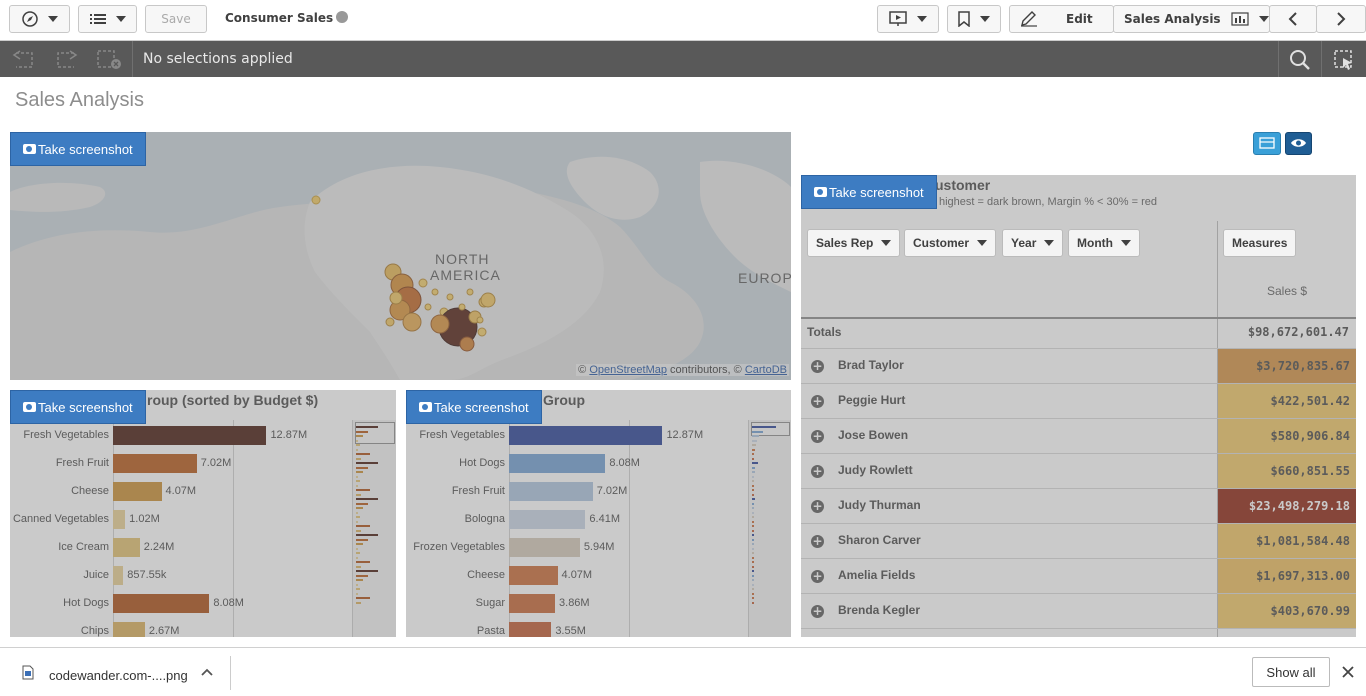 Image resolution: width=1366 pixels, height=696 pixels. Describe the element at coordinates (1287, 576) in the screenshot. I see `measure-cell: $1,697,313.00` at that location.